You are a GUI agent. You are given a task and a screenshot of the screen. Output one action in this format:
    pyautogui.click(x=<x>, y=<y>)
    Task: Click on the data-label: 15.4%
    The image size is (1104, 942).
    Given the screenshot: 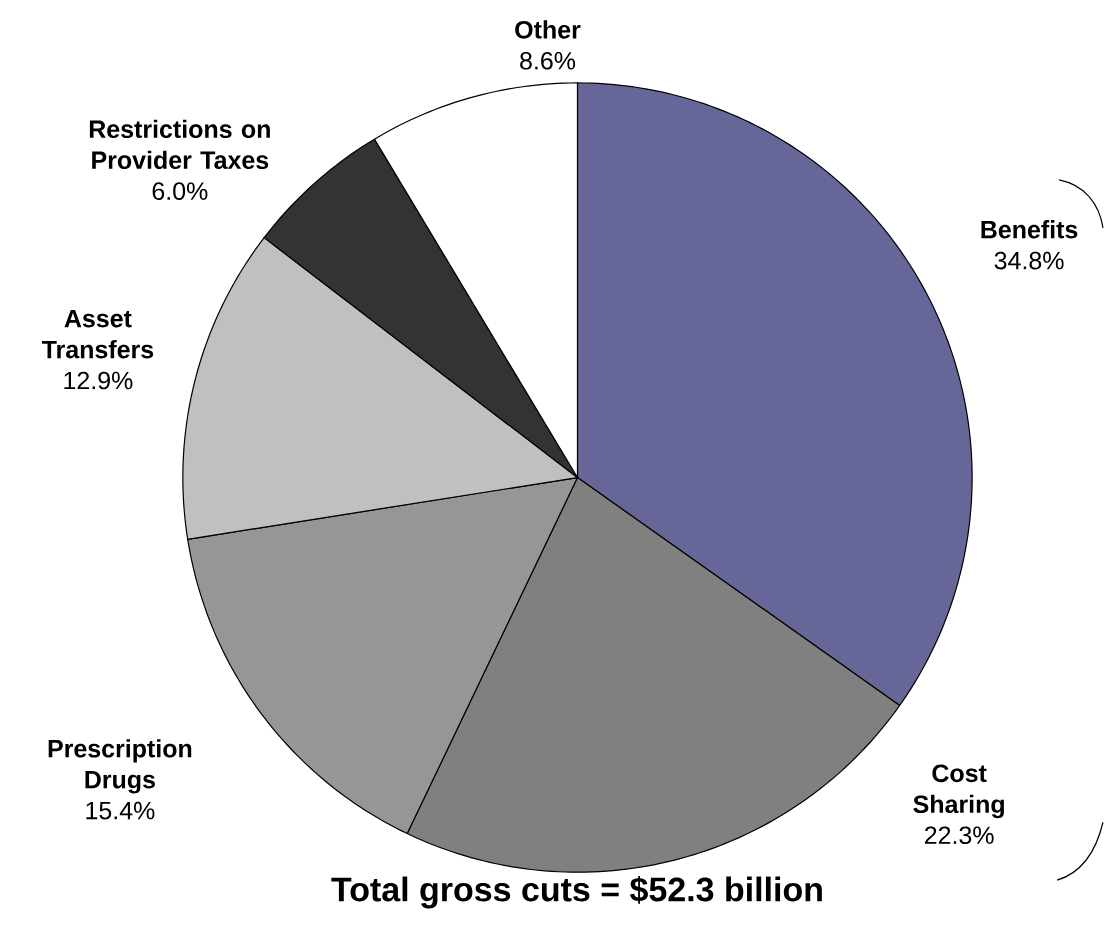 What is the action you would take?
    pyautogui.click(x=120, y=810)
    